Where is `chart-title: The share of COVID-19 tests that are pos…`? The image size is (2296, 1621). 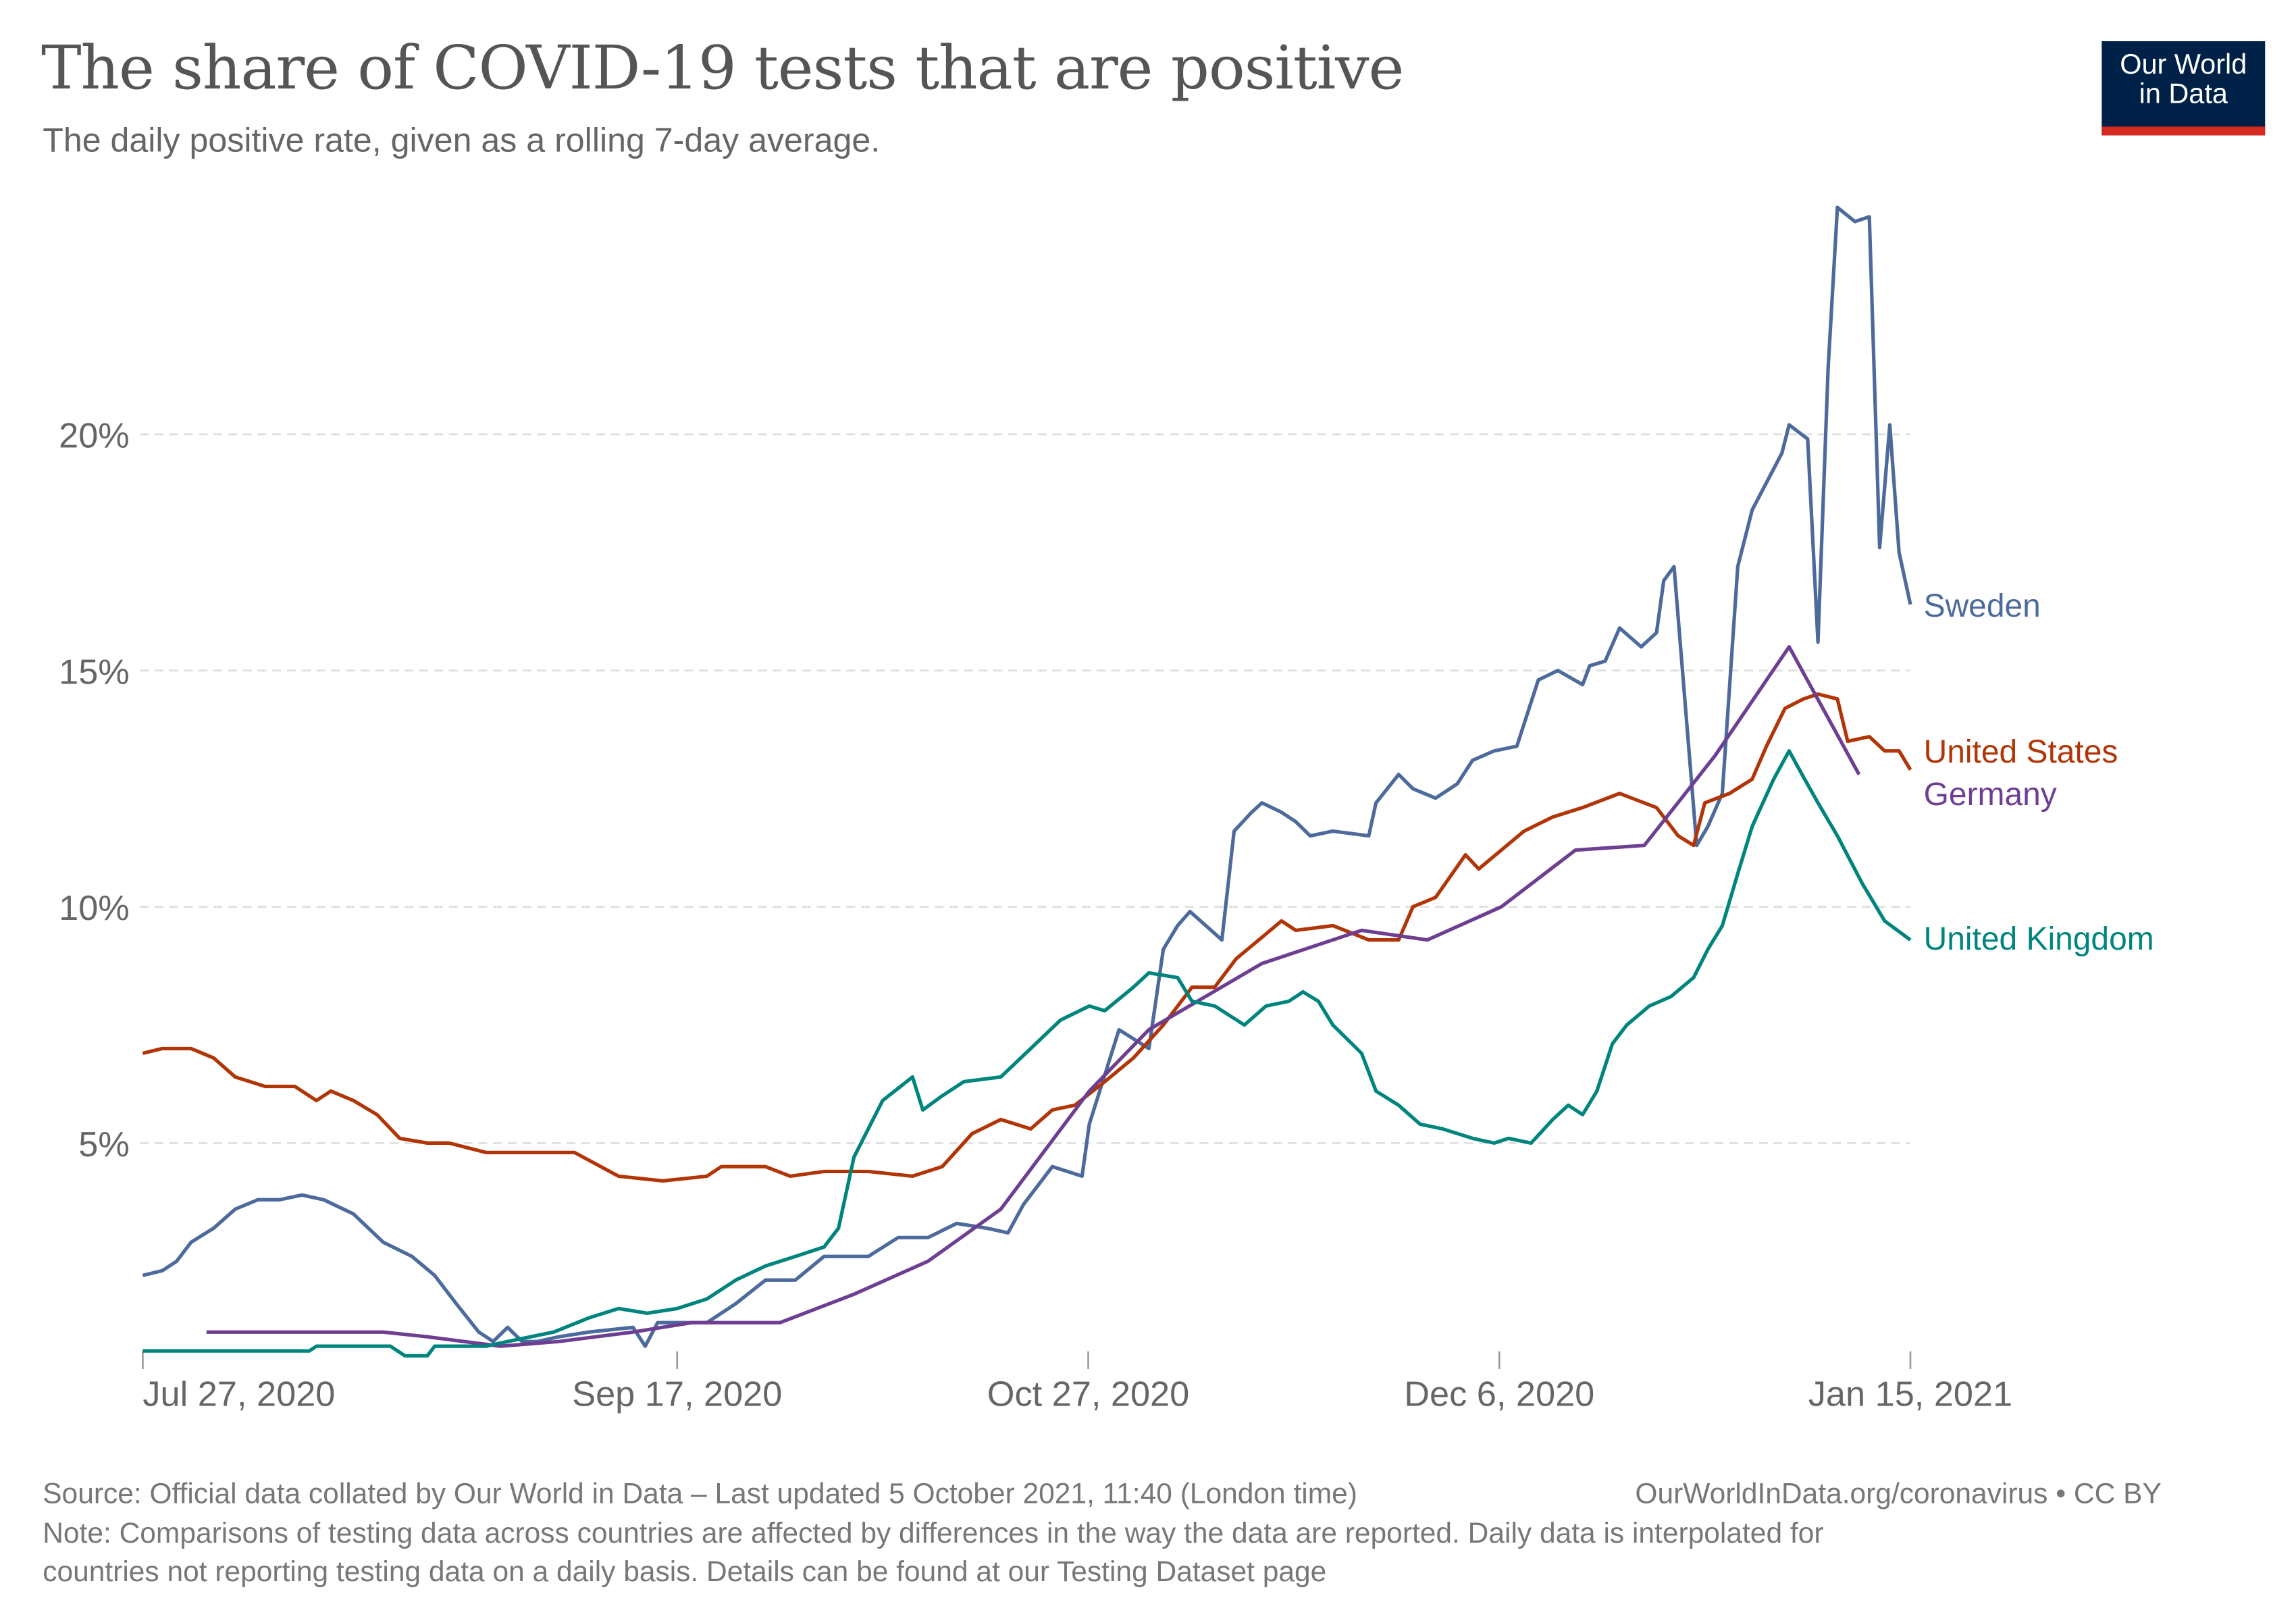
chart-title: The share of COVID-19 tests that are pos… is located at coordinates (722, 67).